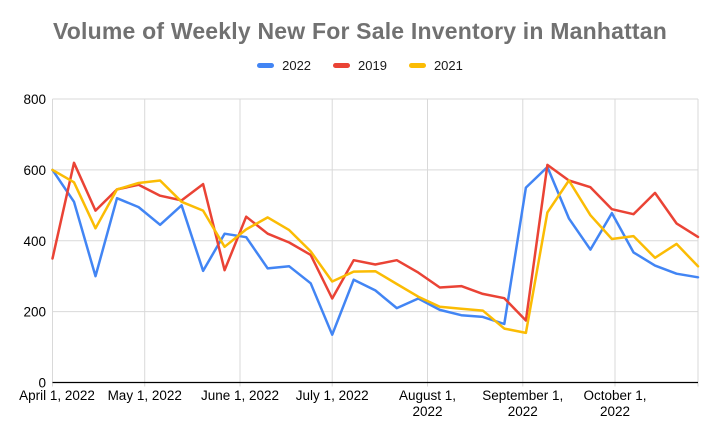  What do you see at coordinates (372, 65) in the screenshot?
I see `legend-label-2019: 2019` at bounding box center [372, 65].